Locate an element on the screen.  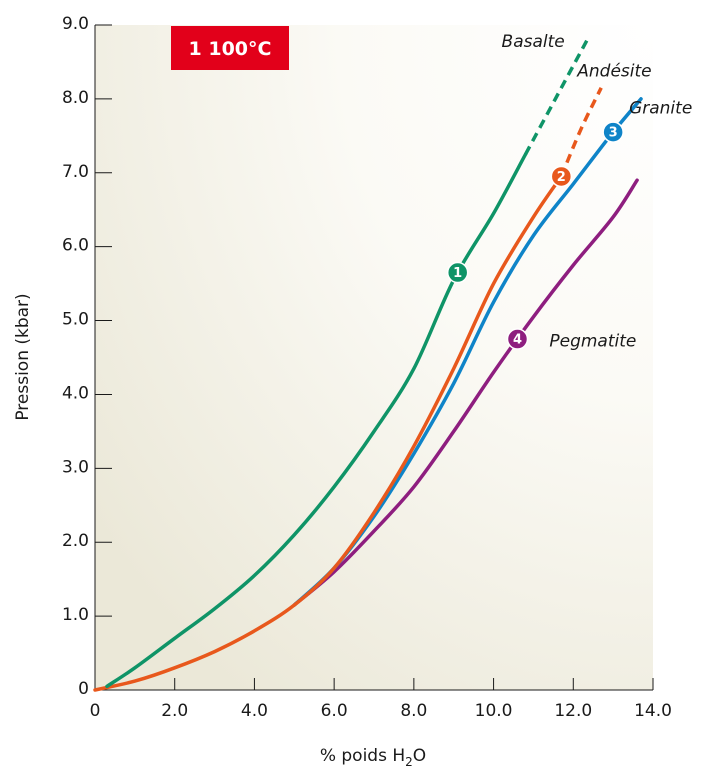
series-marker-basalte is located at coordinates (457, 272).